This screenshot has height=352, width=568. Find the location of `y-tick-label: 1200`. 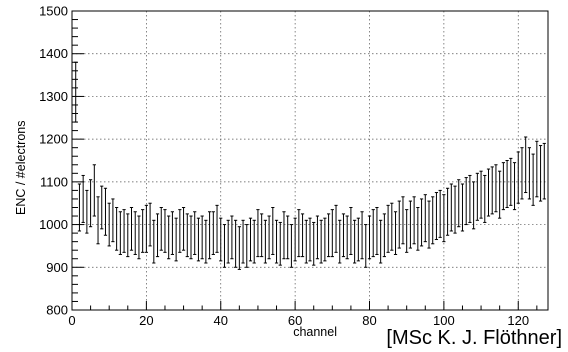

y-tick-label: 1200 is located at coordinates (53, 139).